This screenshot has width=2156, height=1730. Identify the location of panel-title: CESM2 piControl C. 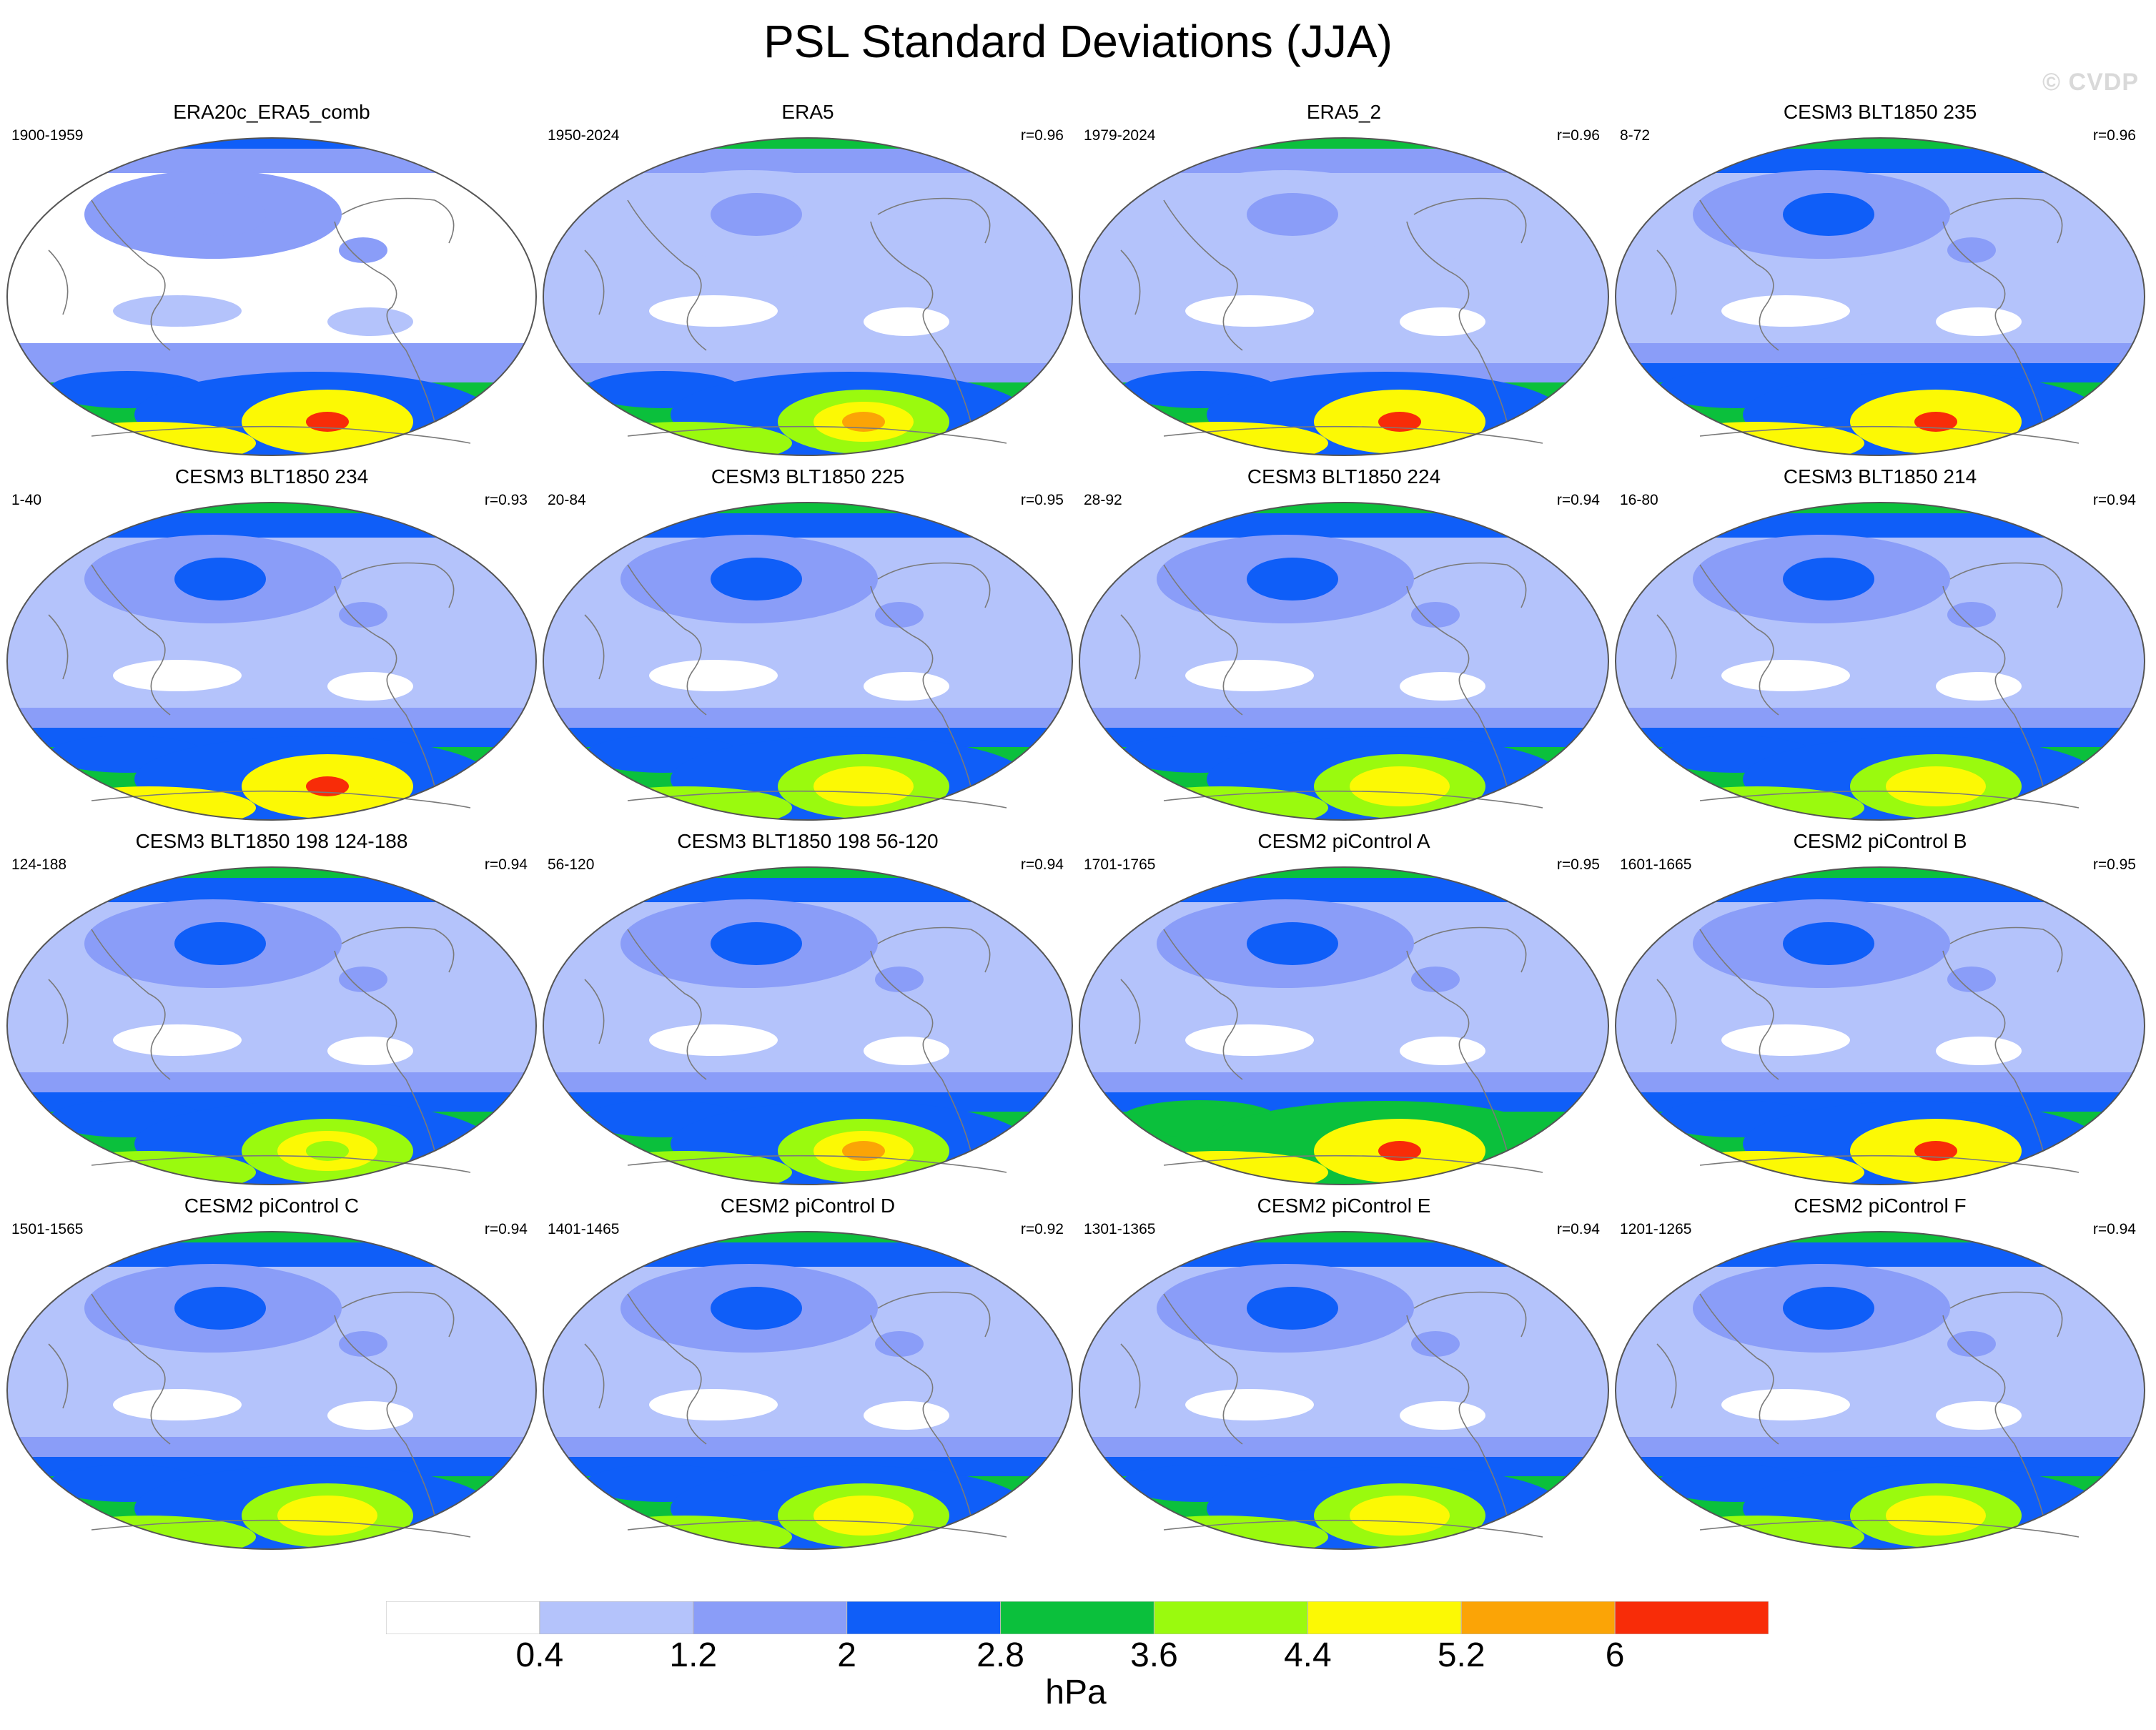
(272, 1206).